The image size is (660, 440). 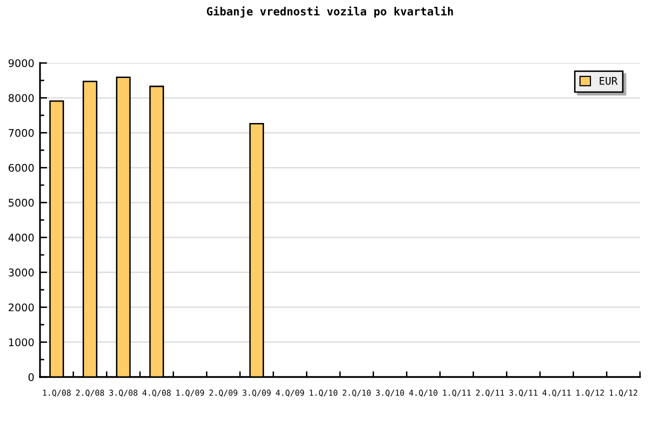 I want to click on y-tick-label: 3000, so click(x=21, y=272).